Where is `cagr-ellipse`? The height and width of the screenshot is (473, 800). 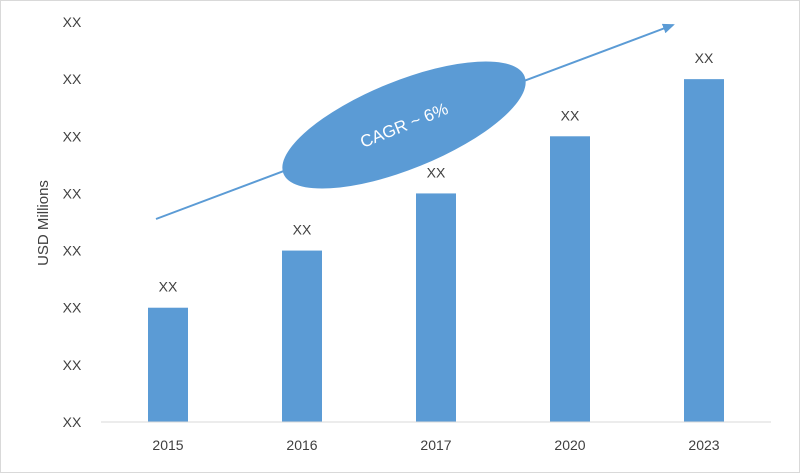 cagr-ellipse is located at coordinates (404, 125).